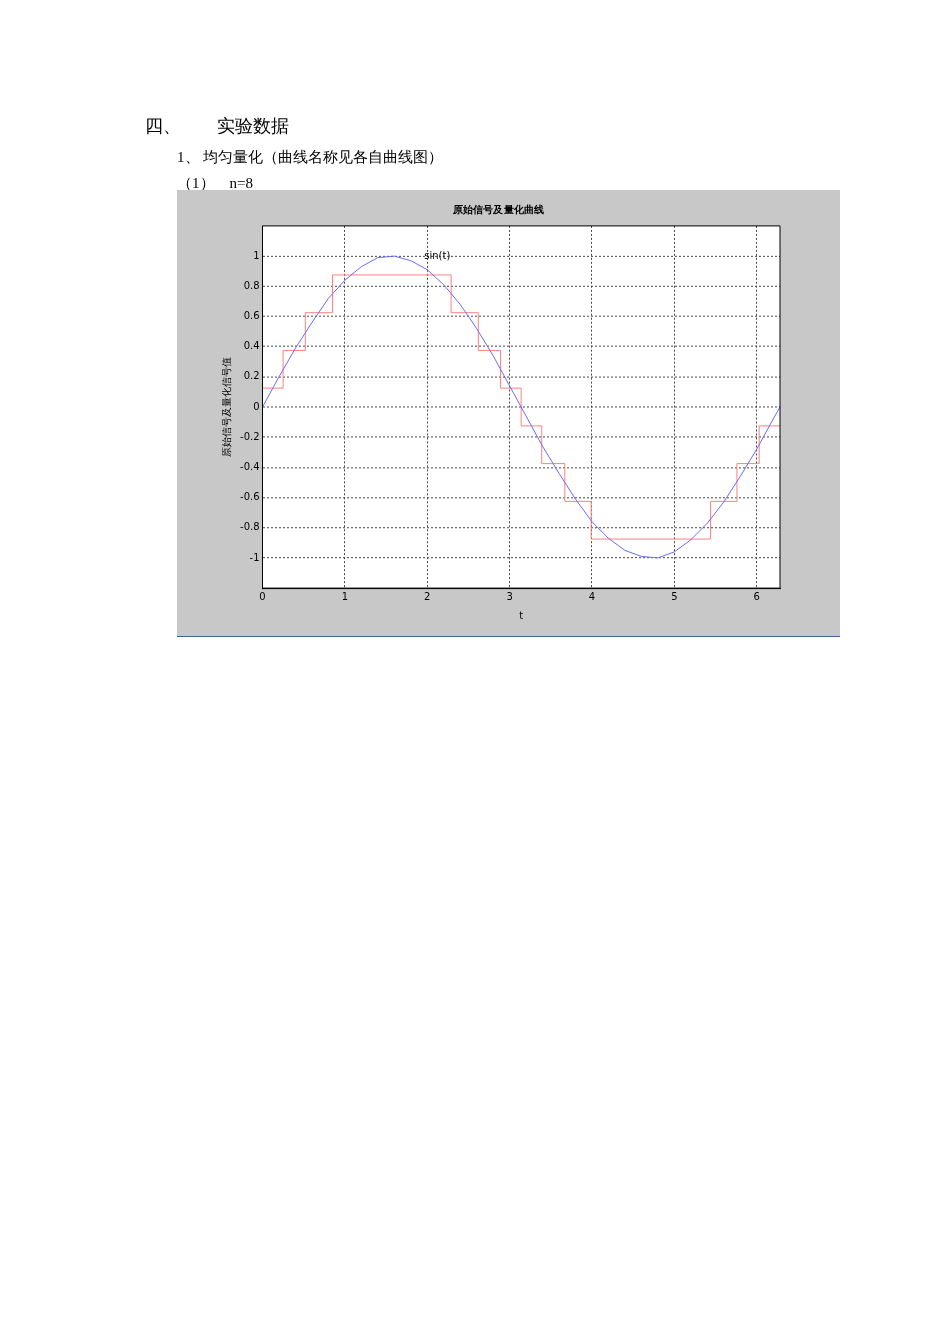 This screenshot has width=950, height=1344. Describe the element at coordinates (250, 466) in the screenshot. I see `y-tick-label: -0.4` at that location.